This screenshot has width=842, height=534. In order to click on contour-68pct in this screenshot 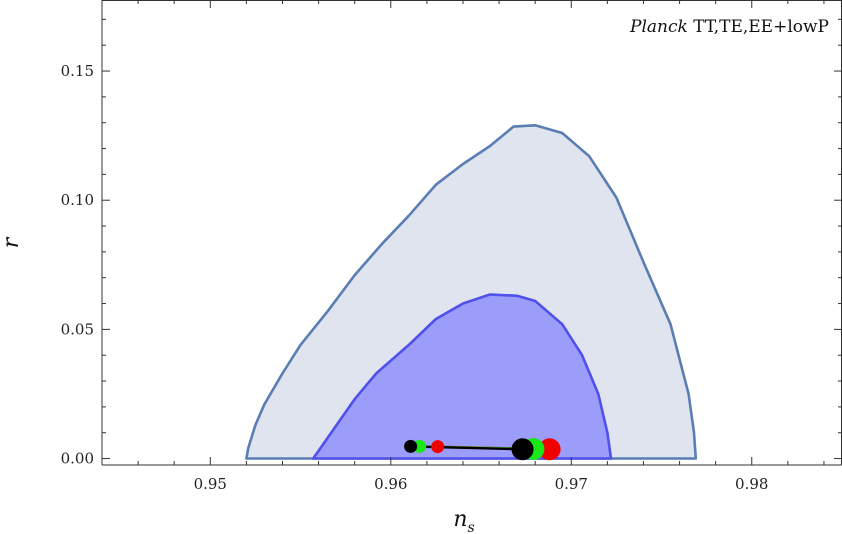, I will do `click(462, 376)`.